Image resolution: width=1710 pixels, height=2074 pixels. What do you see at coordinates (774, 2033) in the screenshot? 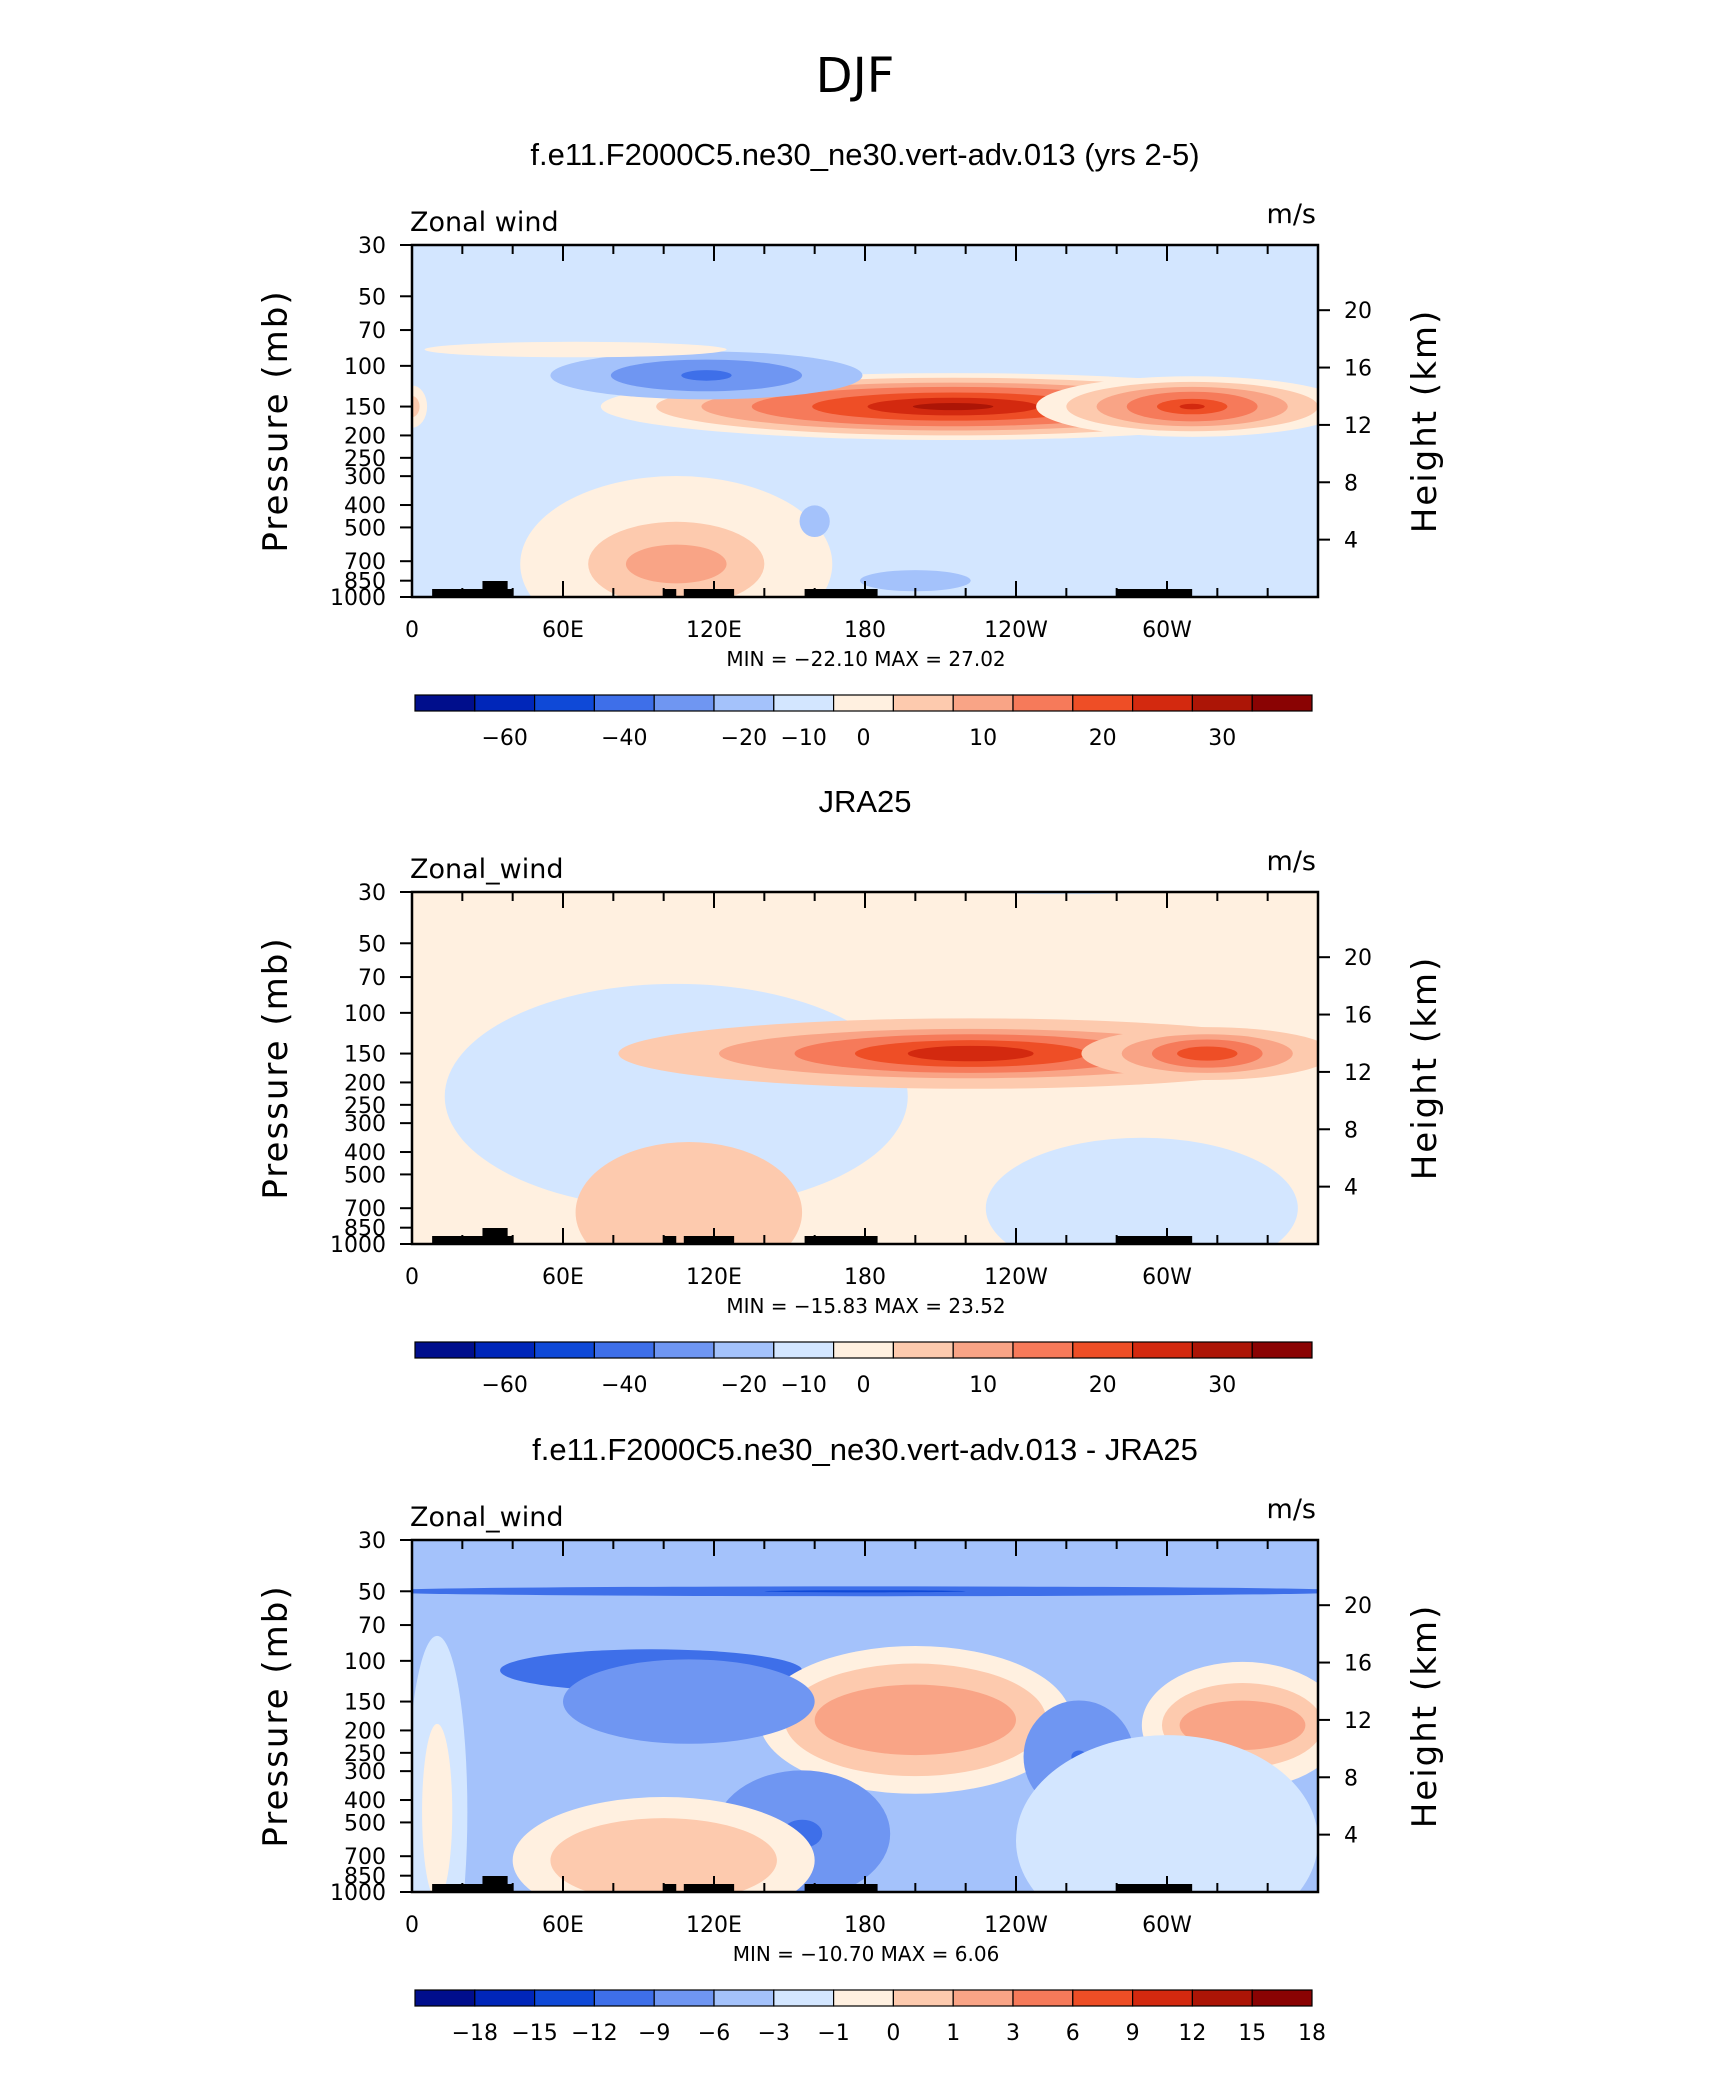
I see `colorbar-label: −3` at bounding box center [774, 2033].